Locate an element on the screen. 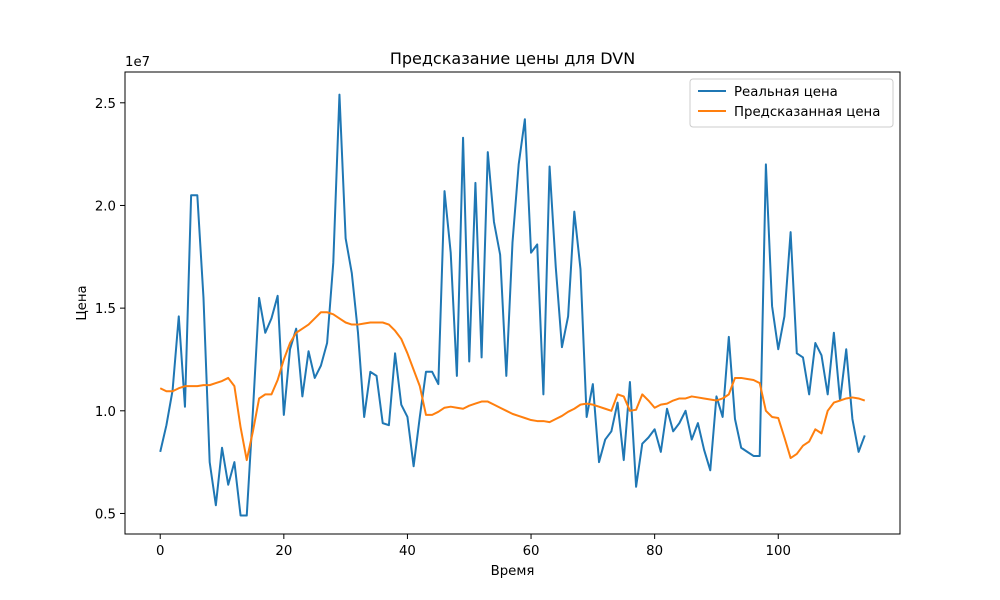 The width and height of the screenshot is (1000, 600). x-tick-label: 80 is located at coordinates (654, 551).